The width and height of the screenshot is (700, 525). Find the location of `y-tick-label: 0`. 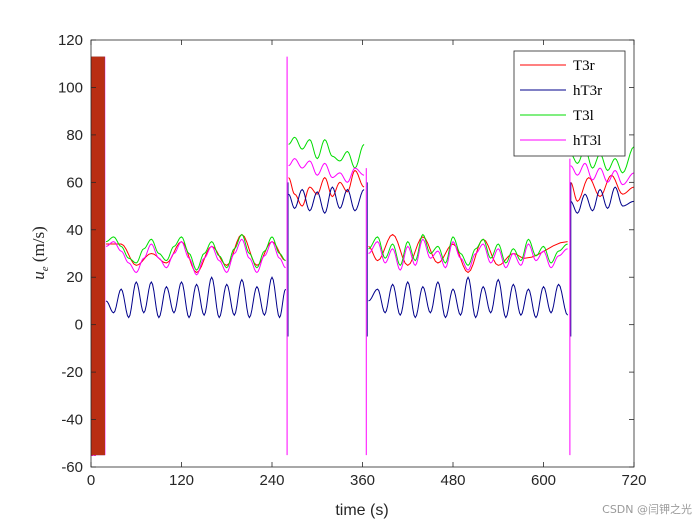

y-tick-label: 0 is located at coordinates (79, 325).